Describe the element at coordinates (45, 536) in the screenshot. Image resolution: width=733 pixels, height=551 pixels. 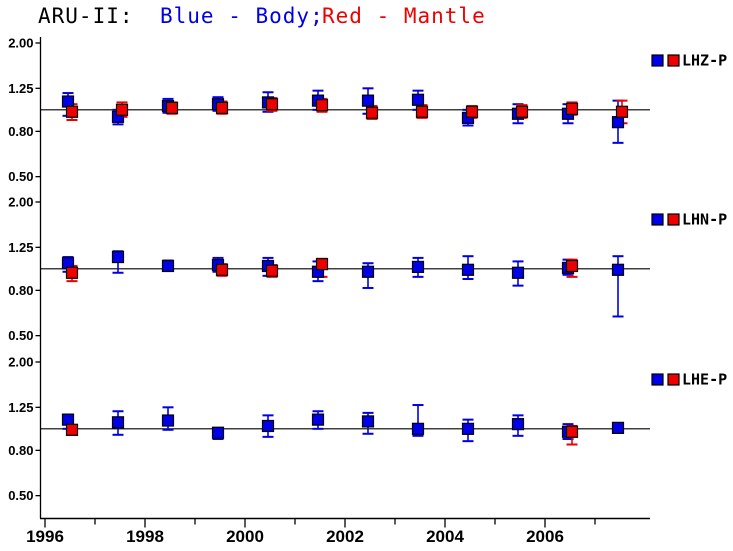
I see `x-axis-label: 1996` at that location.